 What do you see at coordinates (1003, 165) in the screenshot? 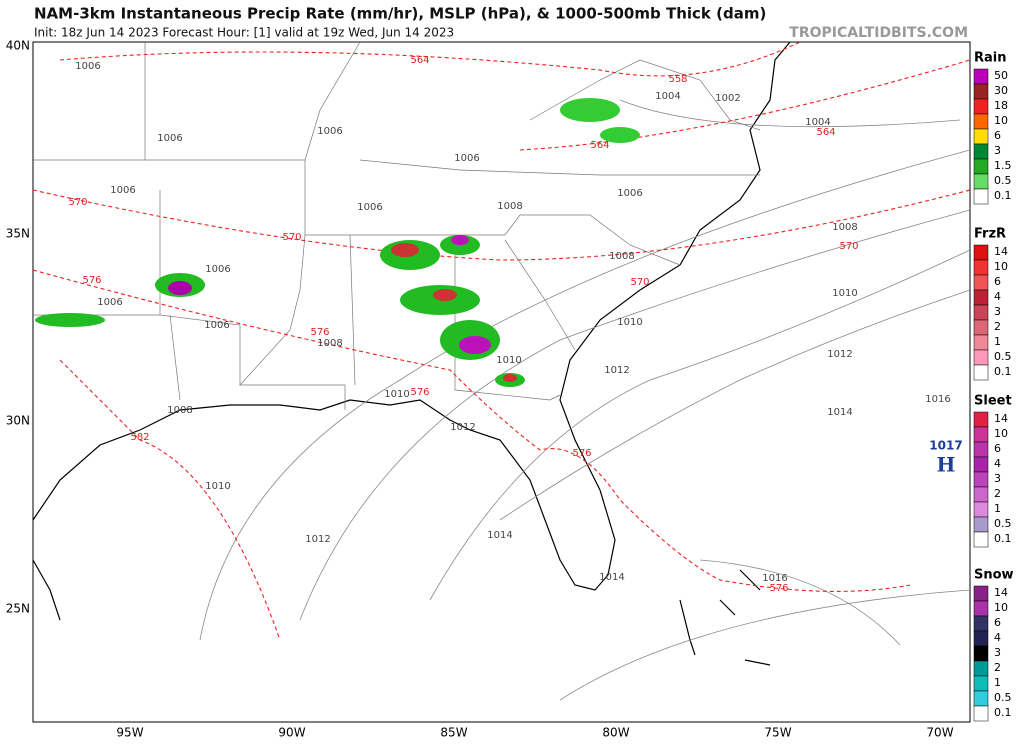
I see `legend-label: 1.5` at bounding box center [1003, 165].